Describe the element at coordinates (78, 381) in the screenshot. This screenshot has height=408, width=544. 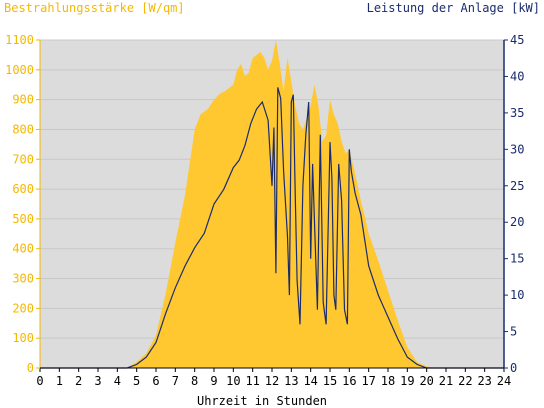
I see `x-tick-label: 2` at that location.